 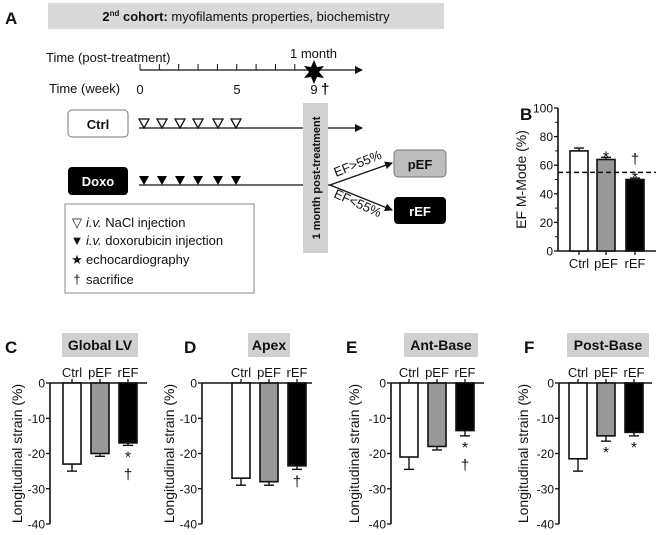 What do you see at coordinates (521, 179) in the screenshot?
I see `y-axis-label: EF M-Mode (%)` at bounding box center [521, 179].